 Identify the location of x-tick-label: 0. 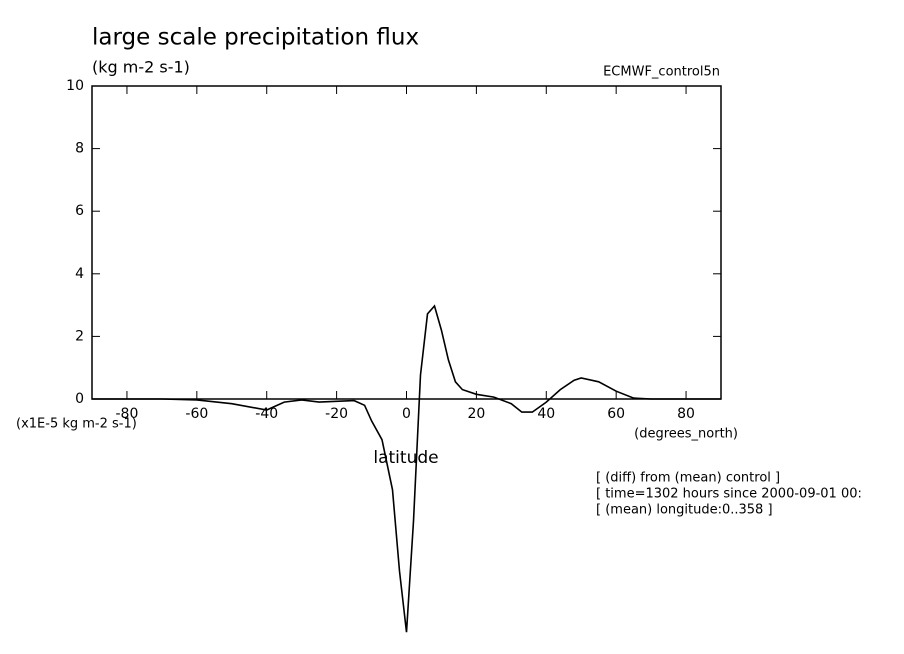
(406, 414).